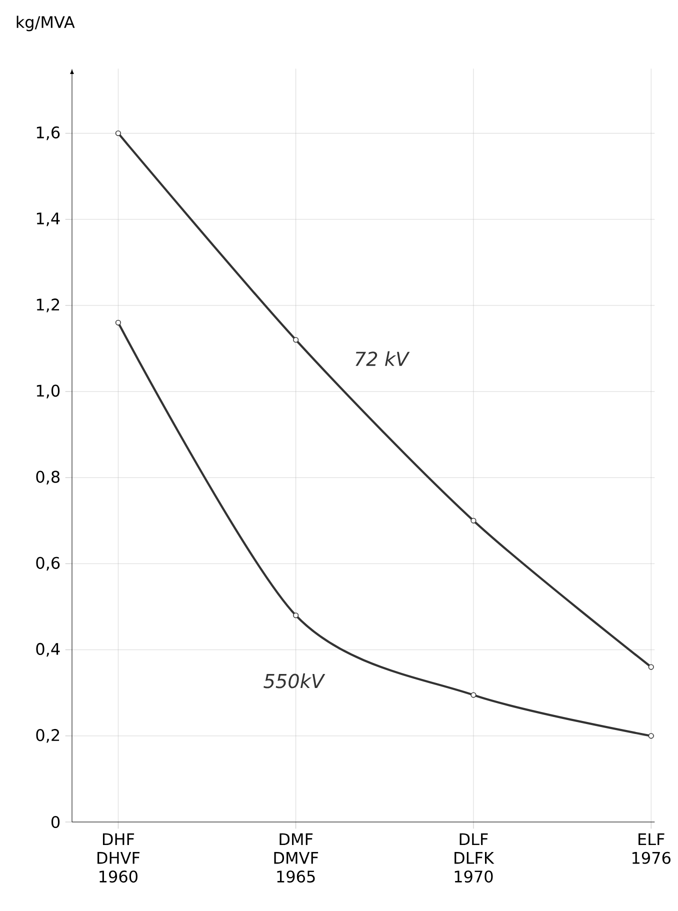  What do you see at coordinates (48, 391) in the screenshot?
I see `y-tick-label: 1,0` at bounding box center [48, 391].